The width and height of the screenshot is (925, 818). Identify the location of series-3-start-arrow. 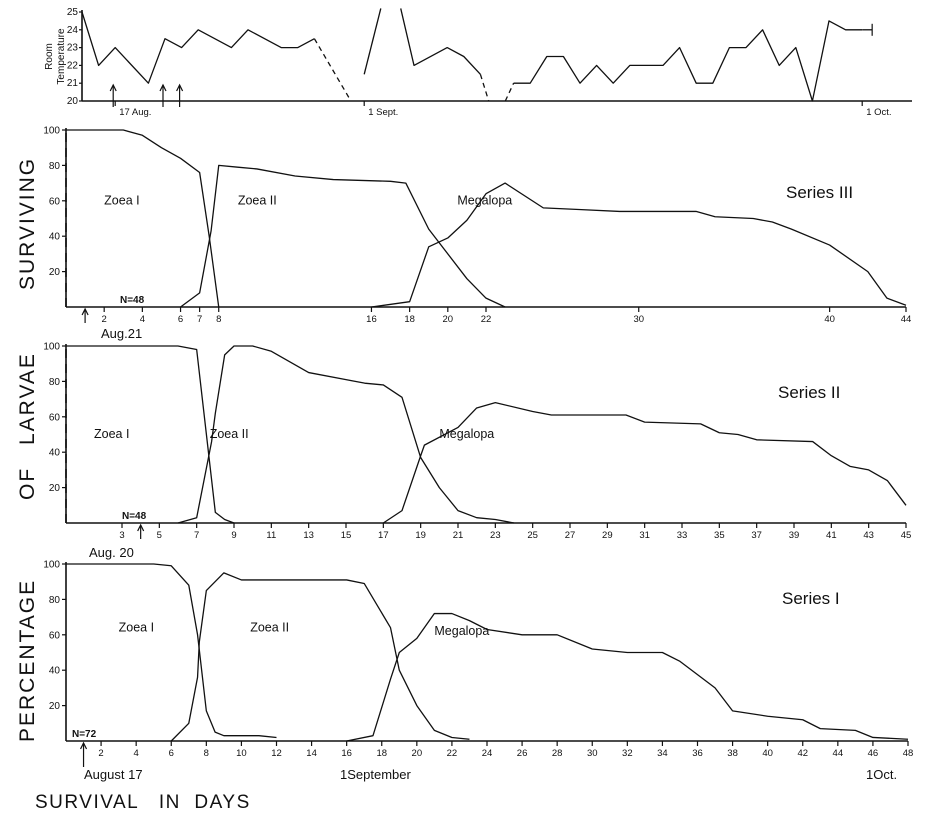
(85, 315).